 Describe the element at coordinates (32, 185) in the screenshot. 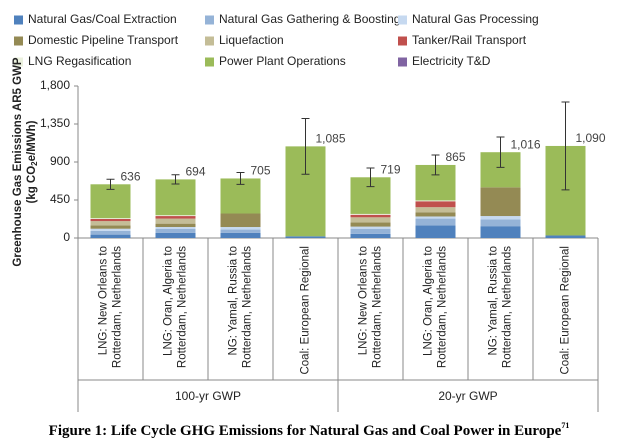

I see `y-axis-unit-part: (kg CO` at that location.